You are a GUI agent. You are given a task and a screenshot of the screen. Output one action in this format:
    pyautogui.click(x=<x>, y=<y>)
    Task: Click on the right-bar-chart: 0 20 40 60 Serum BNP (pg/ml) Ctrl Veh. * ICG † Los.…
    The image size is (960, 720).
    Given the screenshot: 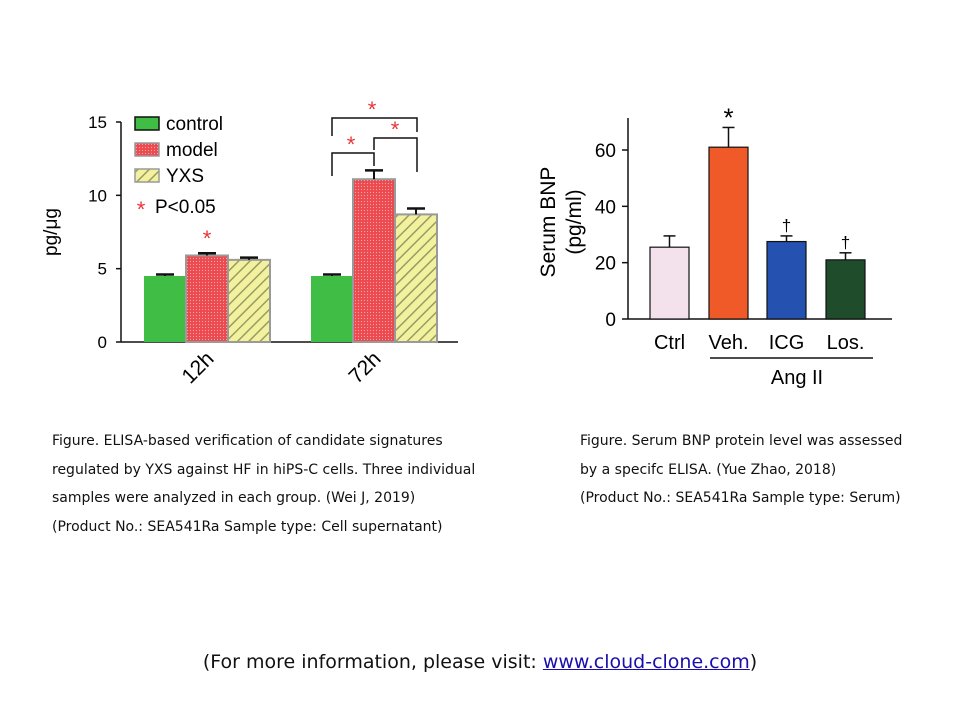 What is the action you would take?
    pyautogui.click(x=714, y=245)
    